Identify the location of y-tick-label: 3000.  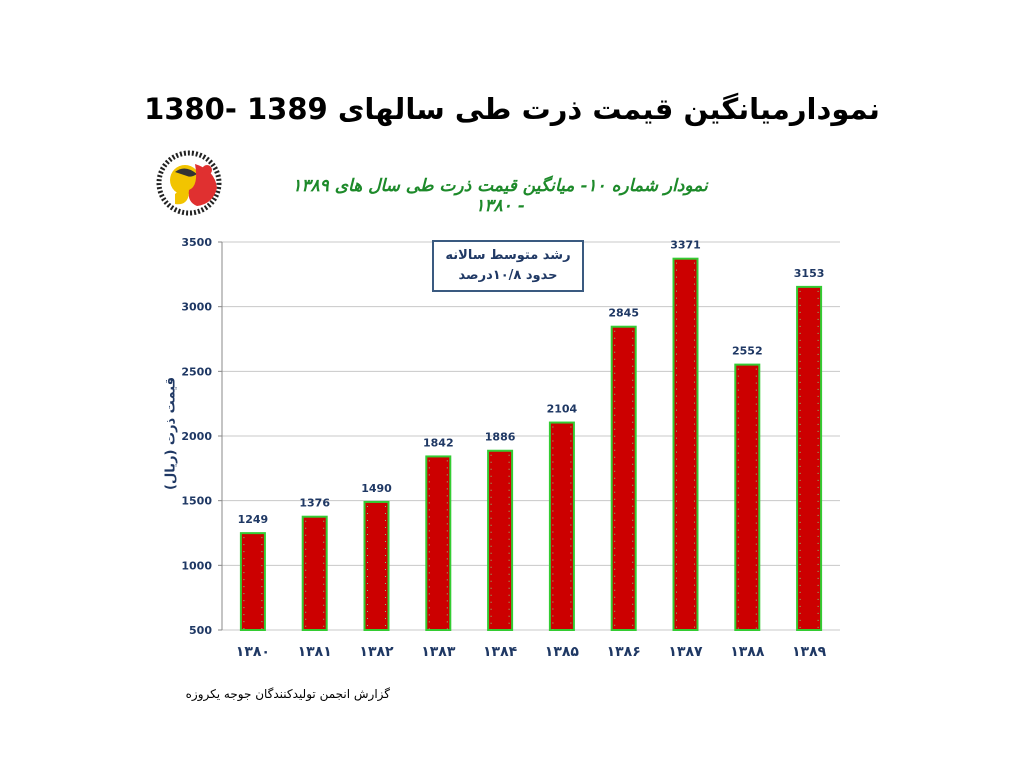
(196, 307).